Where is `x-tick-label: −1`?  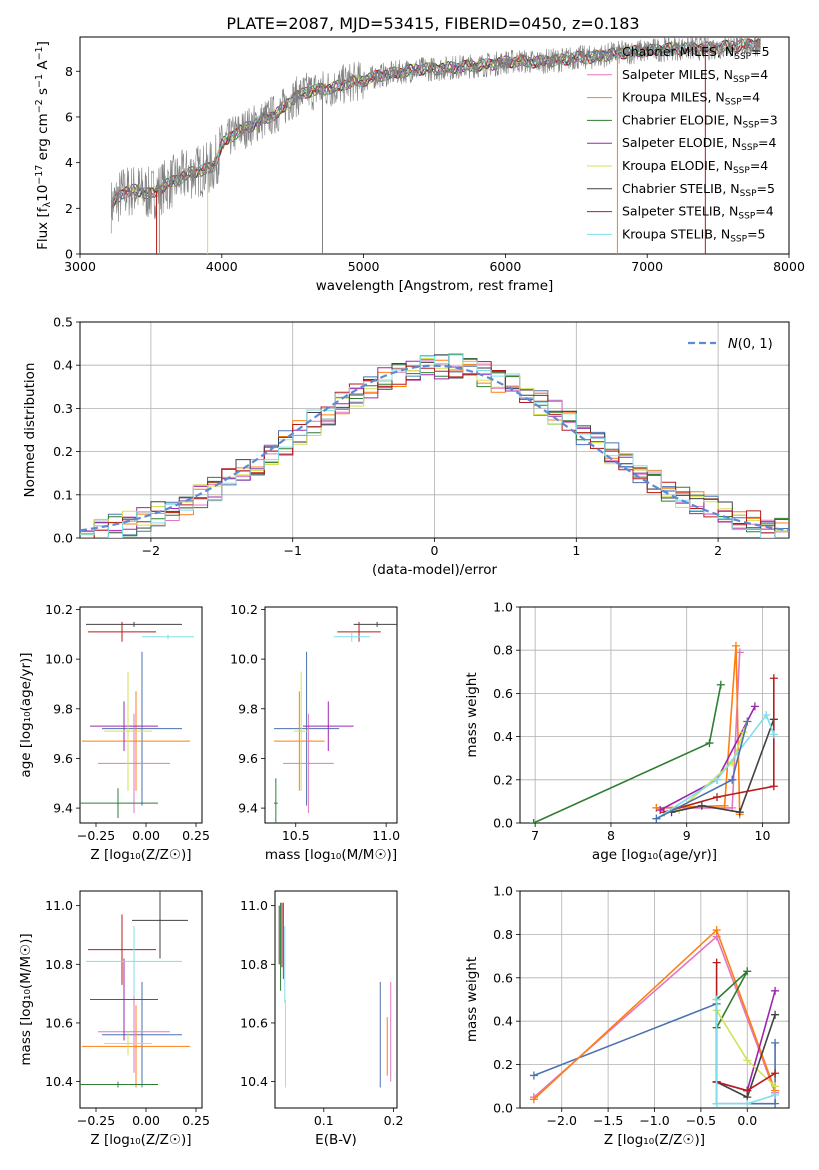
x-tick-label: −1 is located at coordinates (292, 550).